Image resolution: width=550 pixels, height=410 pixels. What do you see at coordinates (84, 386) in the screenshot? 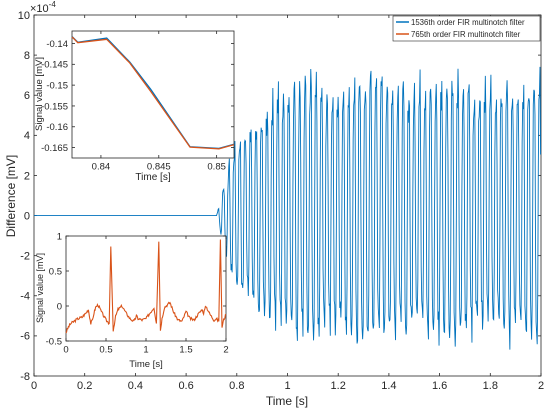
I see `main-x-tick-label: 0.2` at bounding box center [84, 386].